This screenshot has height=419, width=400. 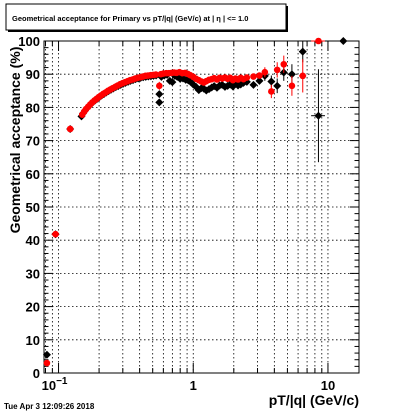 I want to click on title-box, so click(x=146, y=17).